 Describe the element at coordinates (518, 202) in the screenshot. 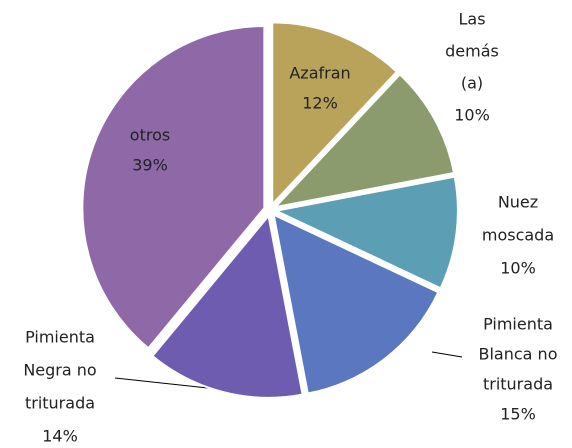

I see `slice-label: Nuez` at that location.